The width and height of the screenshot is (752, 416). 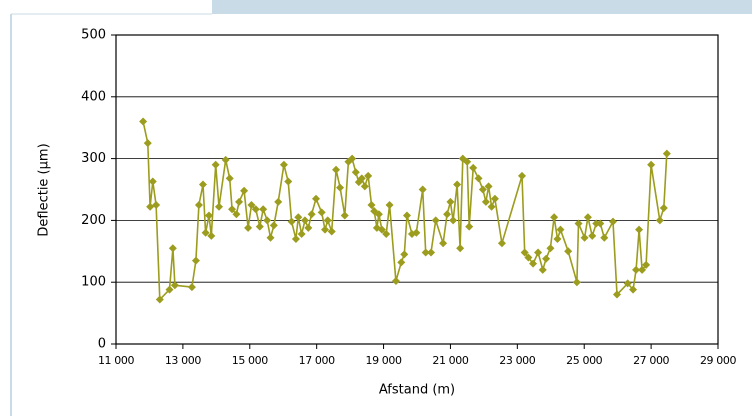 I want to click on x-tick-label: 27 000, so click(x=651, y=360).